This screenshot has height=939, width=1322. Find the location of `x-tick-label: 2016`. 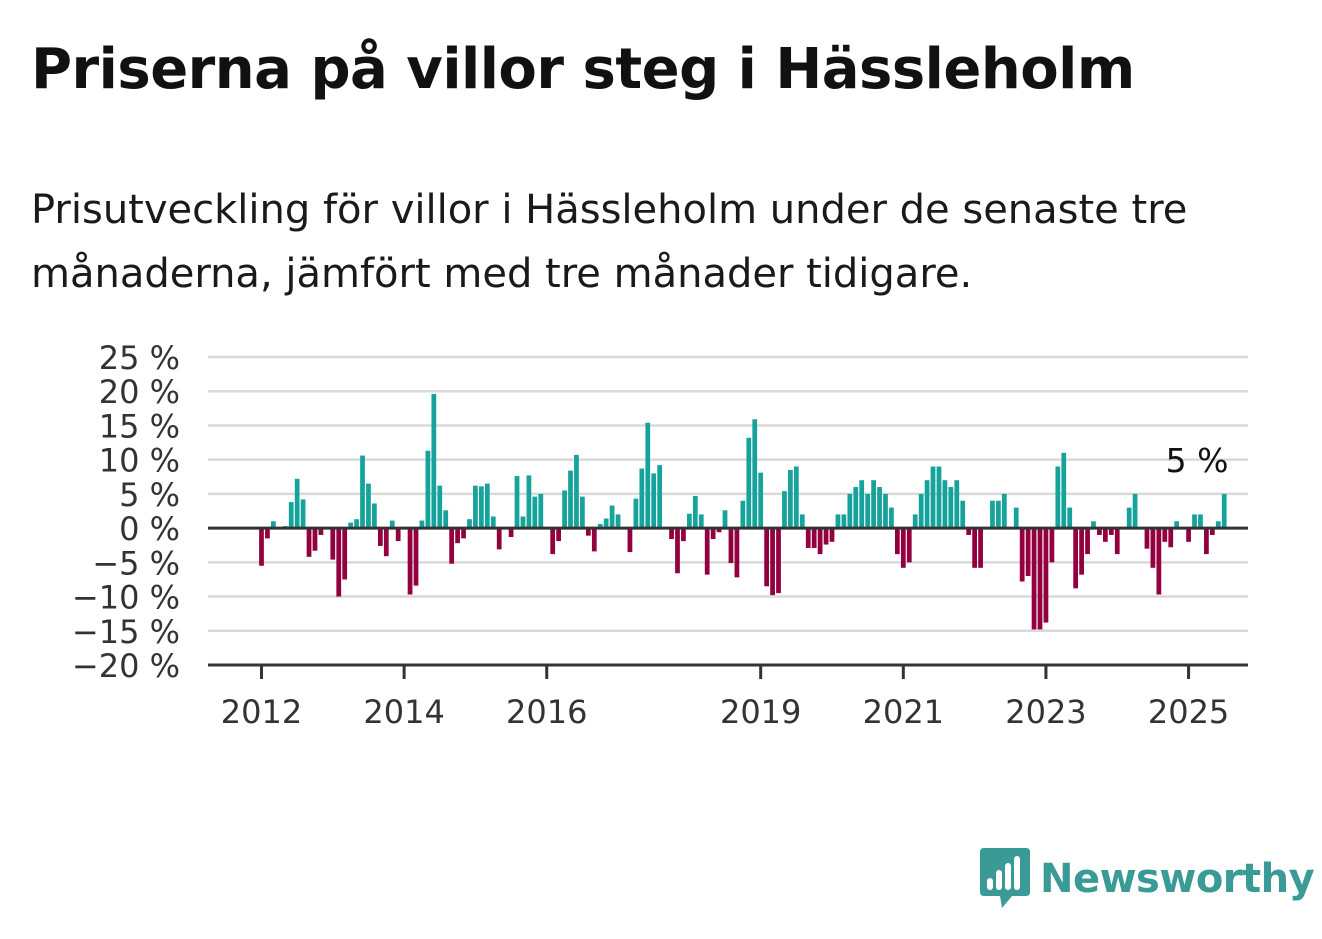

x-tick-label: 2016 is located at coordinates (546, 712).